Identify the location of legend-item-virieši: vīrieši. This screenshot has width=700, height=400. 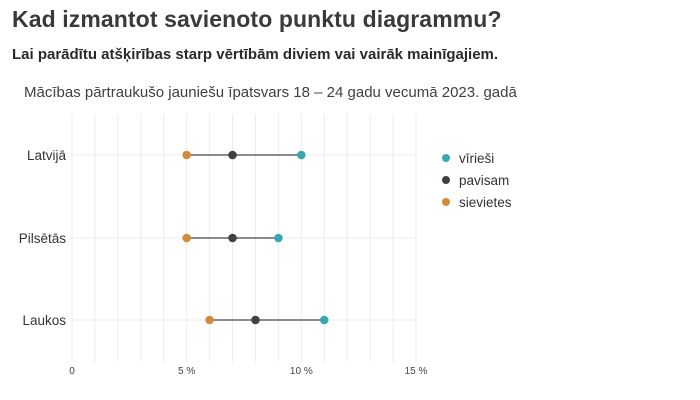
(477, 158).